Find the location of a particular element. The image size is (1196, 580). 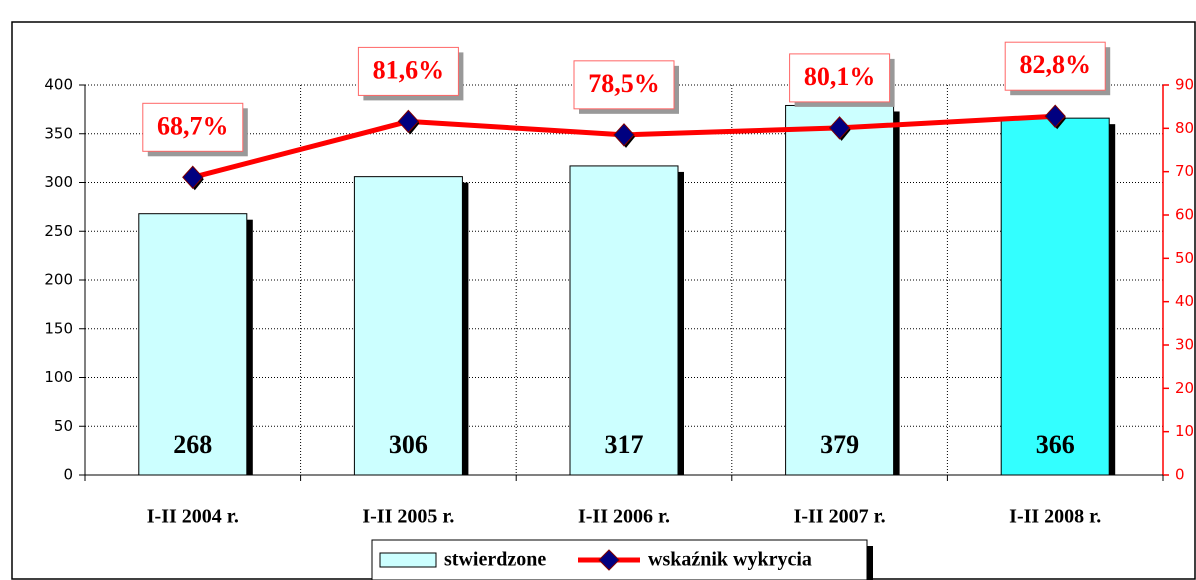

y2-tick-label: 80 is located at coordinates (1184, 128).